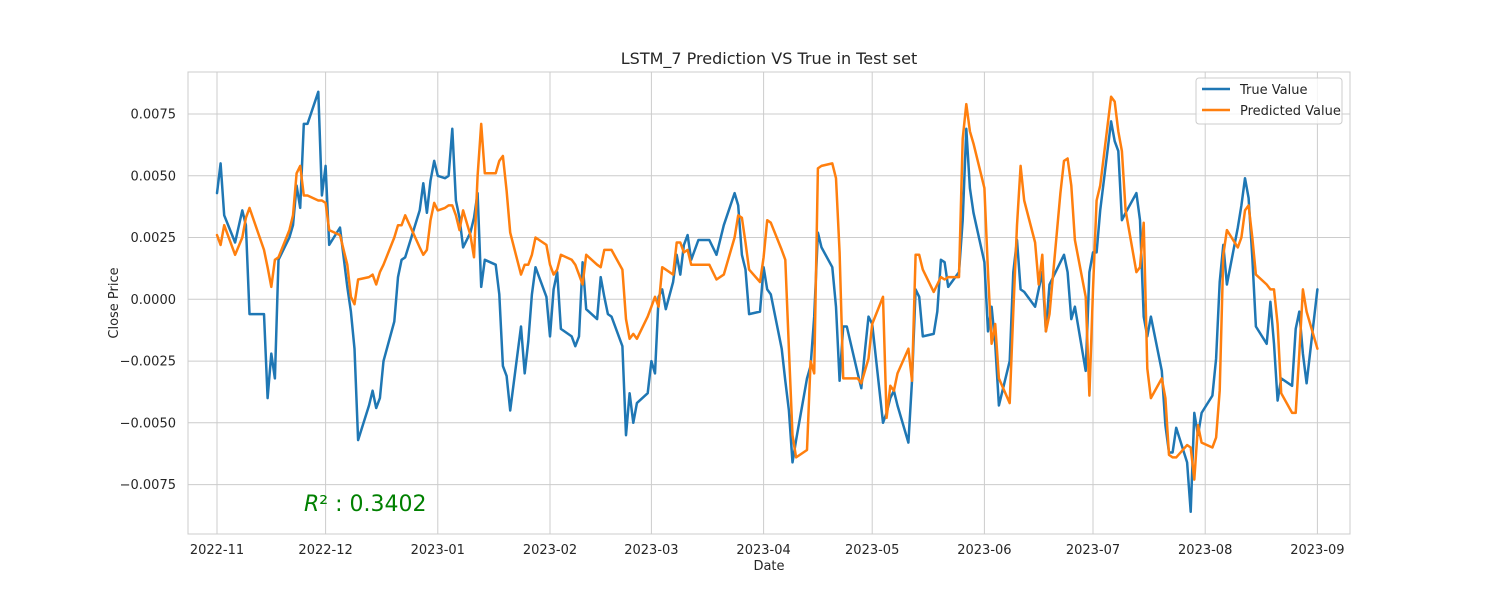  I want to click on y-tick-label: −0.0025, so click(148, 362).